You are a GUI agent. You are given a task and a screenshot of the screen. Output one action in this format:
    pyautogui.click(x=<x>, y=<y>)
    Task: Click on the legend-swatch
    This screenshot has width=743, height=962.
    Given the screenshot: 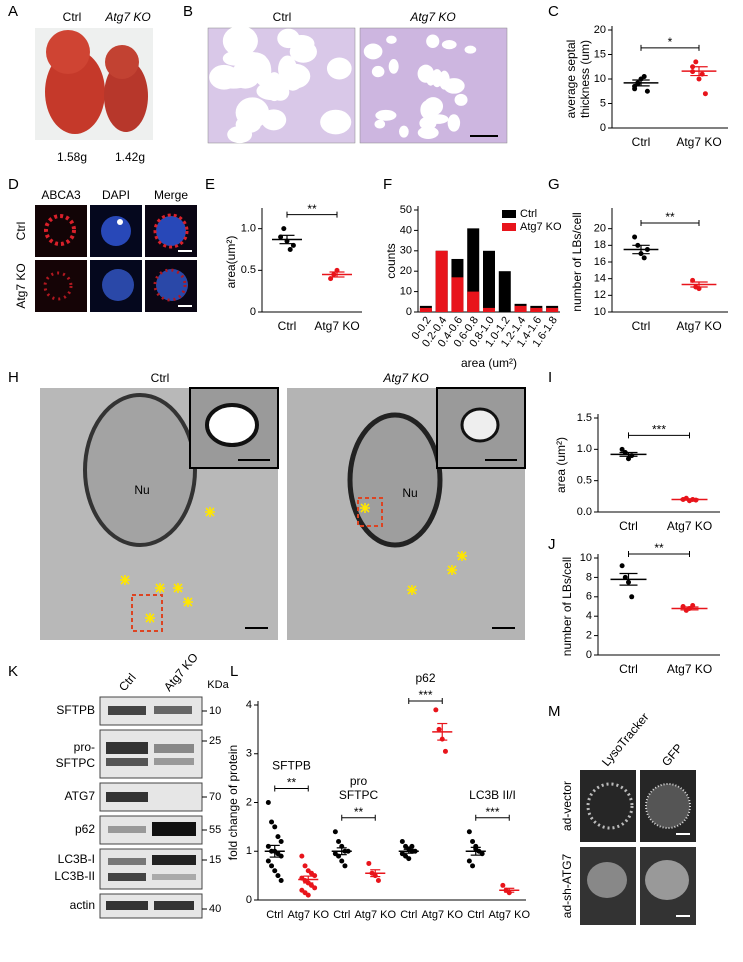 What is the action you would take?
    pyautogui.click(x=509, y=214)
    